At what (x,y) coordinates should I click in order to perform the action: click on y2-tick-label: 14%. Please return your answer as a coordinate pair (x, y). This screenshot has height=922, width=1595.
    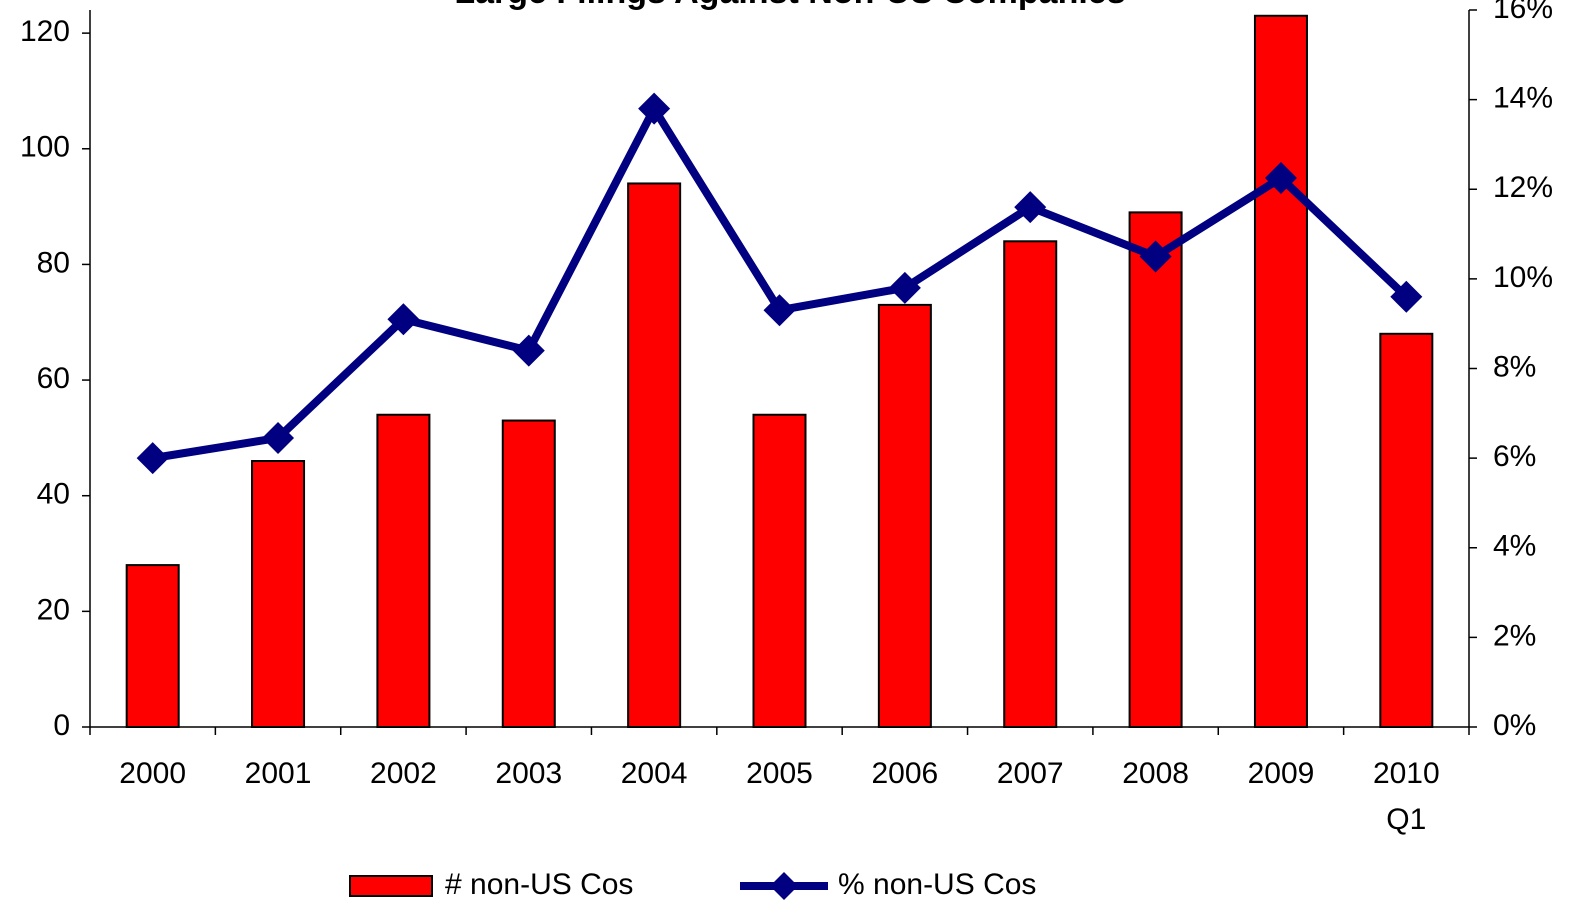
    Looking at the image, I should click on (1523, 98).